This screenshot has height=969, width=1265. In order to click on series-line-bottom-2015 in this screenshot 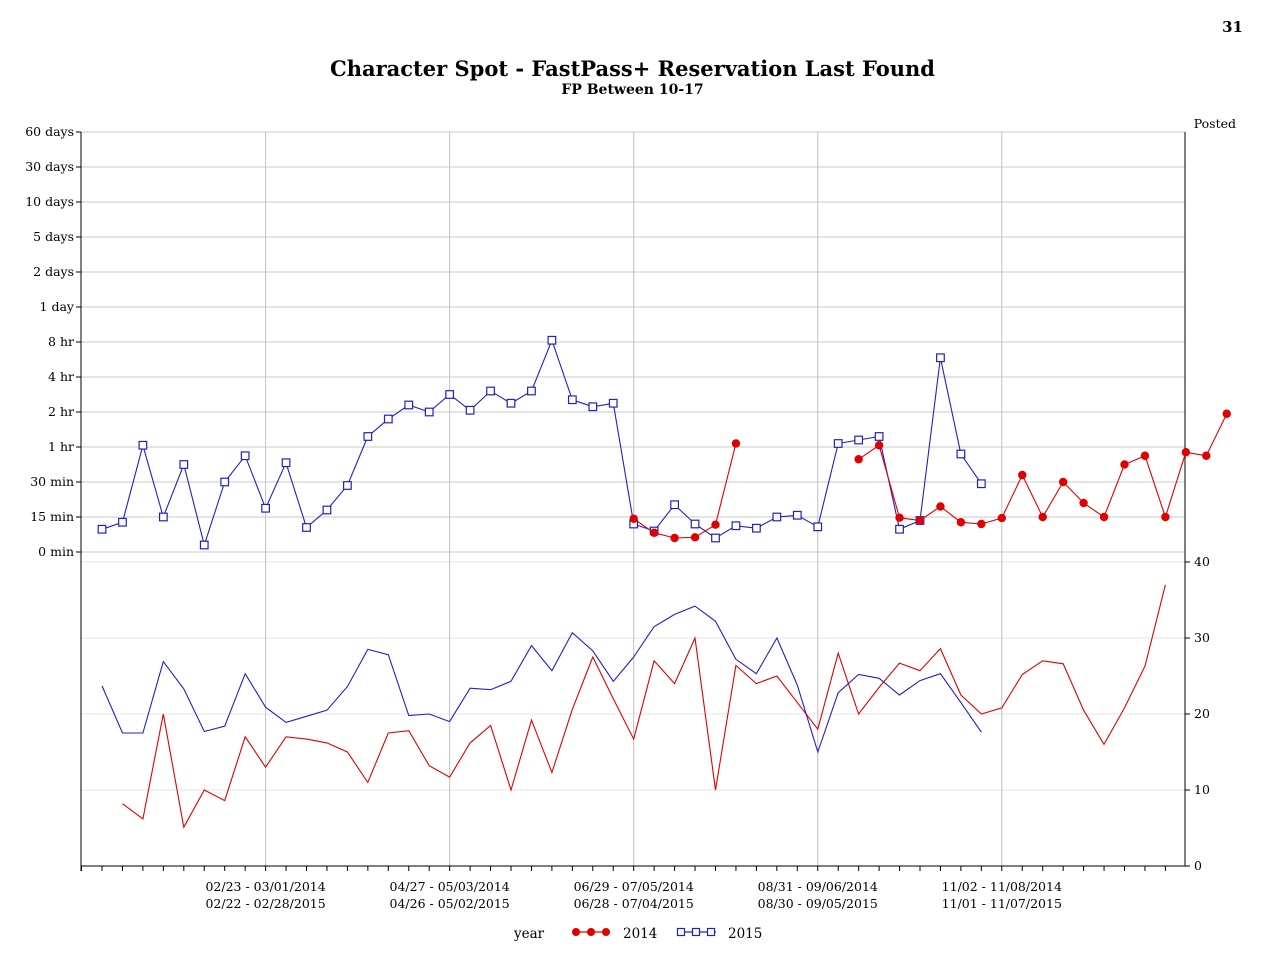, I will do `click(541, 679)`.